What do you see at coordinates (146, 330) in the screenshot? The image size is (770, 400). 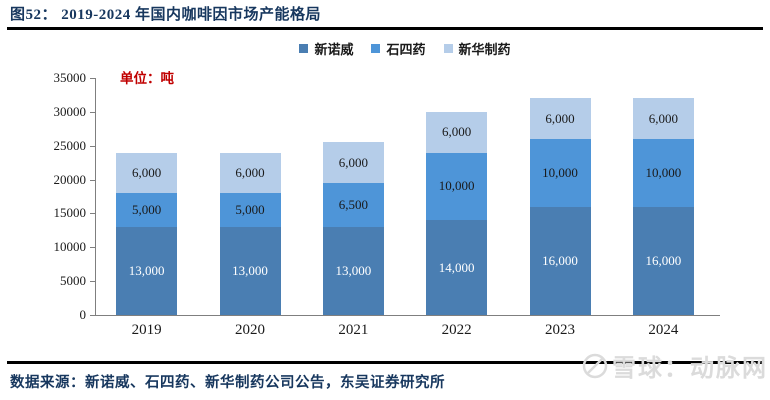 I see `x-tick-label-2019: 2019` at bounding box center [146, 330].